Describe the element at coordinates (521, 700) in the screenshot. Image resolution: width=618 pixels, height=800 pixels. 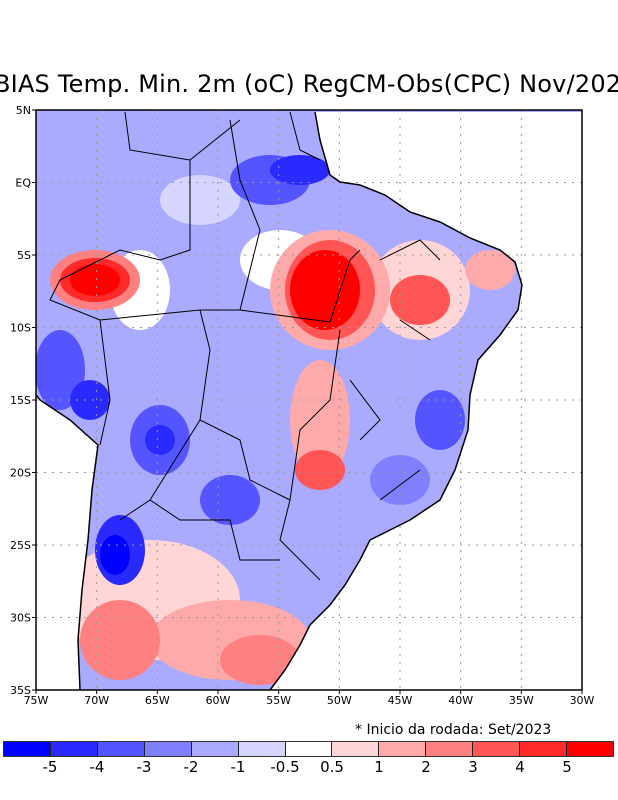
I see `lon-tick-label: 35W` at that location.